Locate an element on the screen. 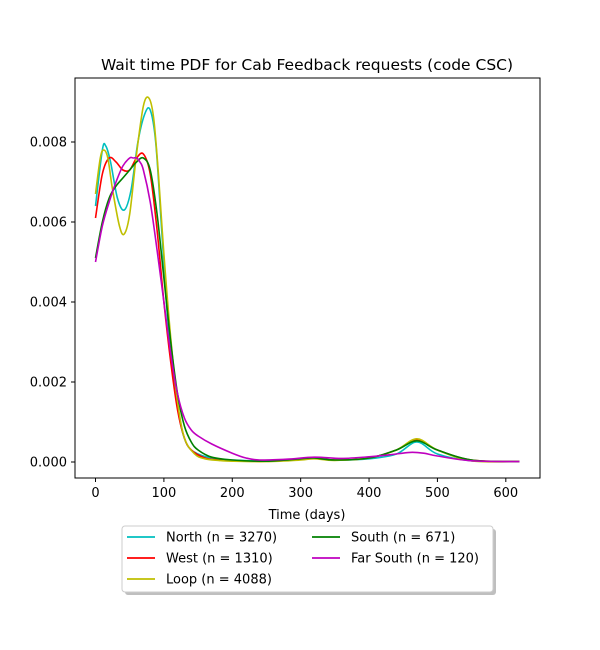  x-tick-label-3: 300 is located at coordinates (300, 493).